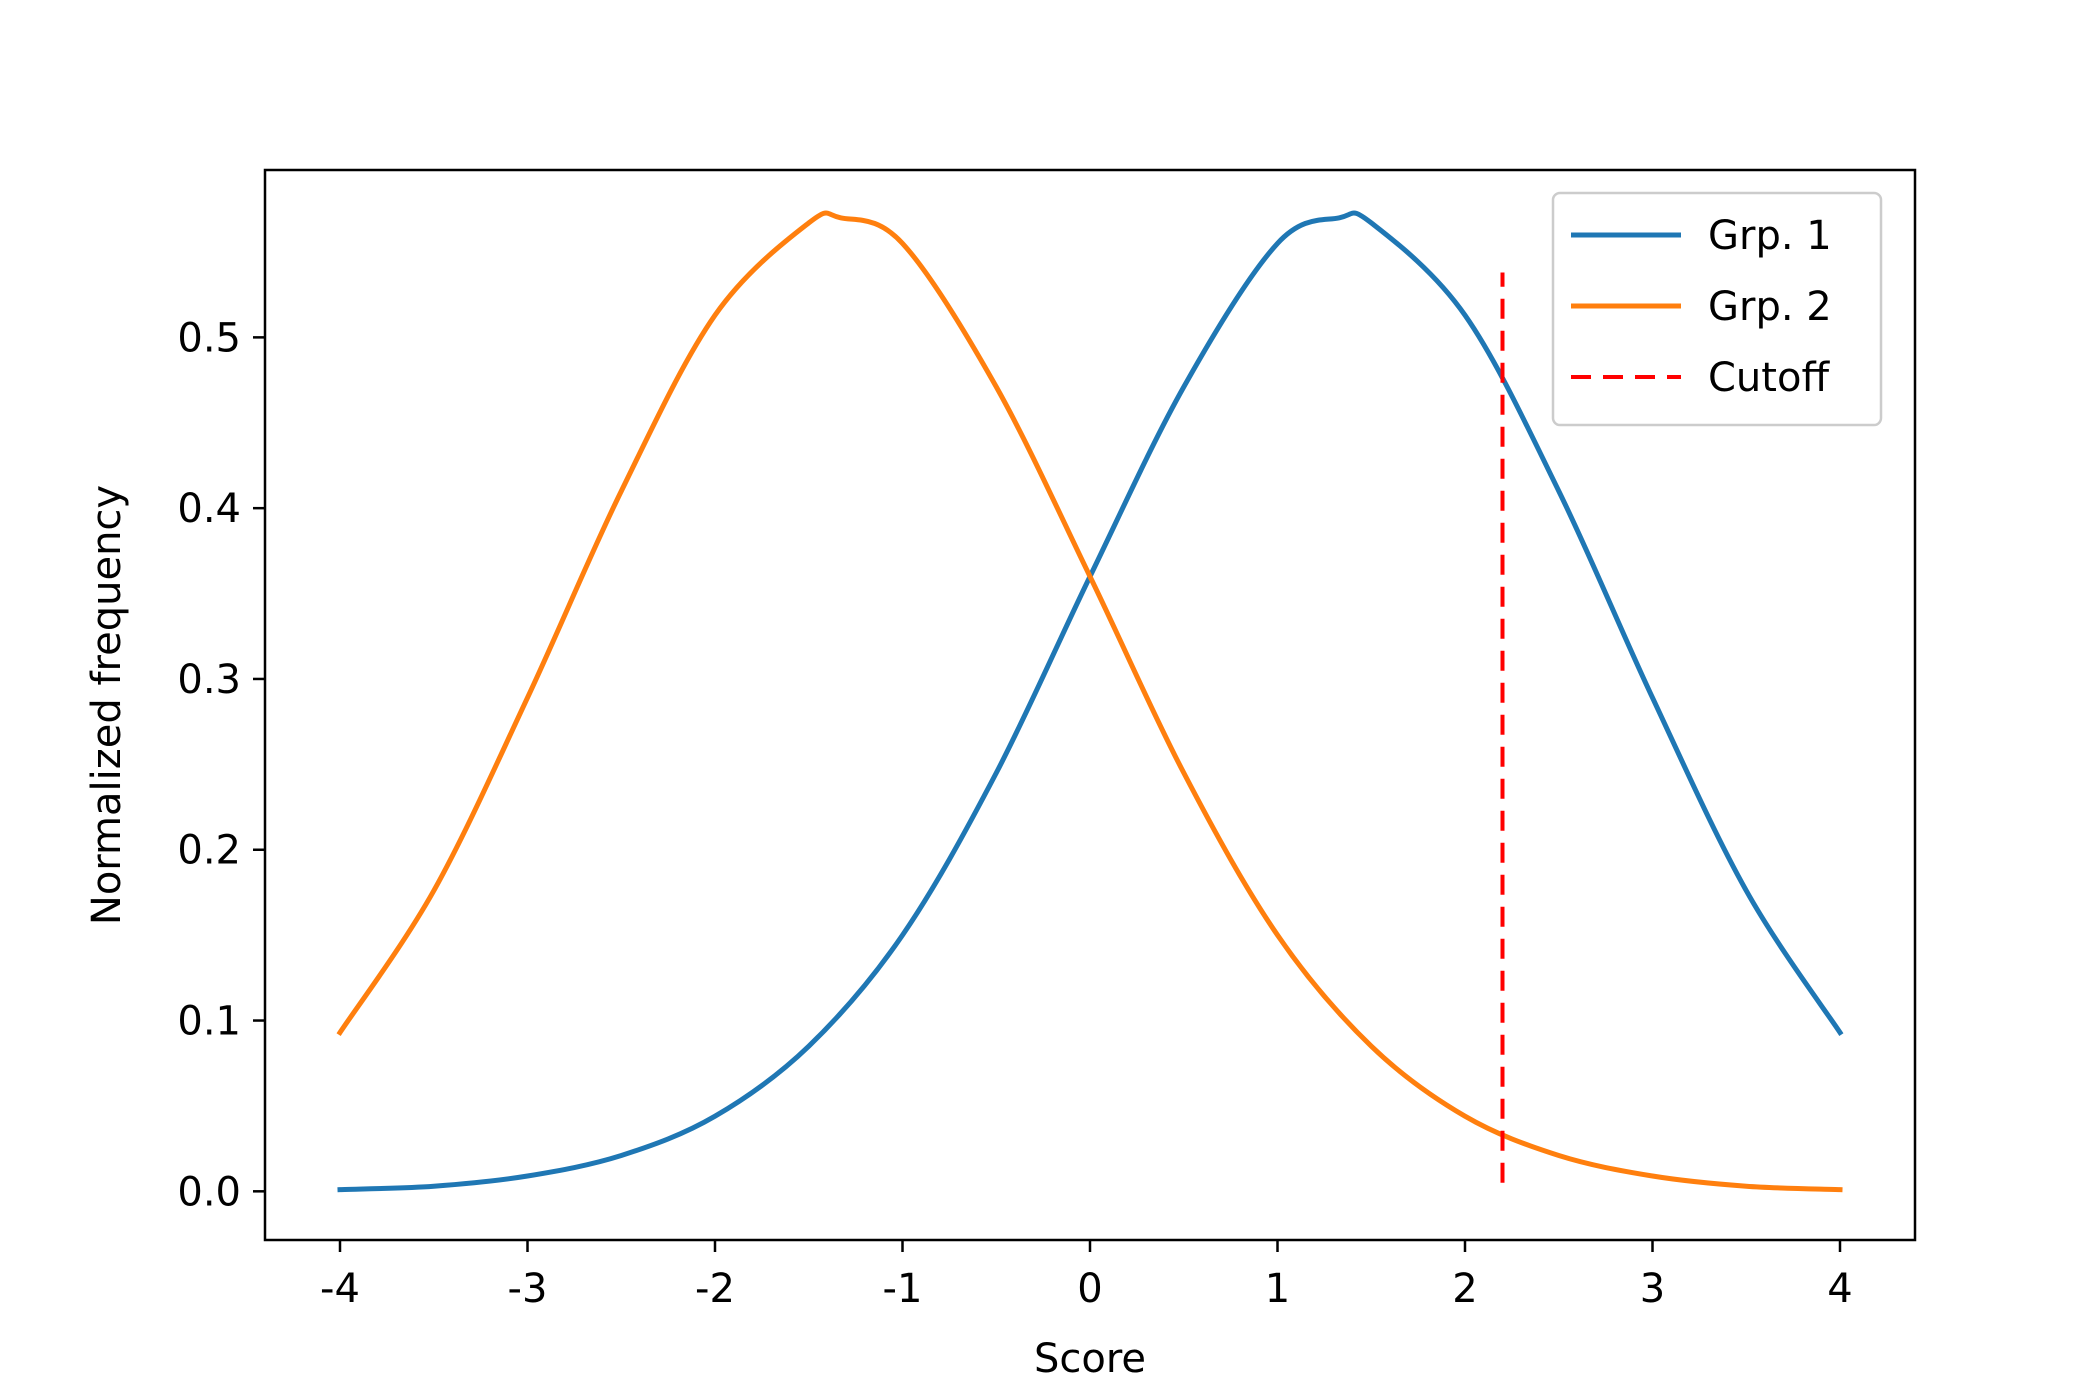 This screenshot has height=1400, width=2100. Describe the element at coordinates (528, 1289) in the screenshot. I see `x-tick-label: -3` at that location.